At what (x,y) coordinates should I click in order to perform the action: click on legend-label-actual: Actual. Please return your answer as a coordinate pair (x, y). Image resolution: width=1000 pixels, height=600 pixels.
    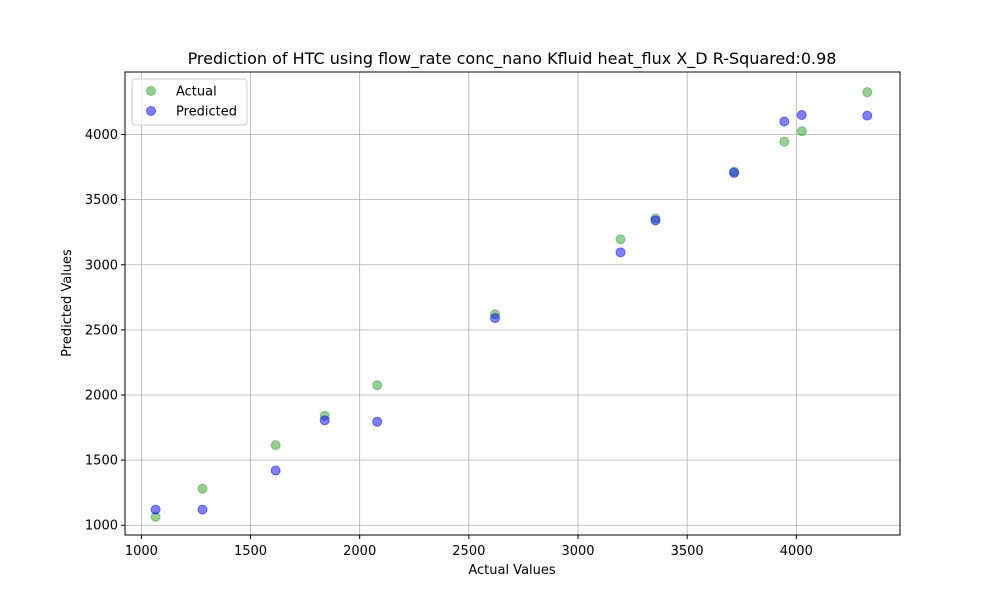
    Looking at the image, I should click on (196, 92).